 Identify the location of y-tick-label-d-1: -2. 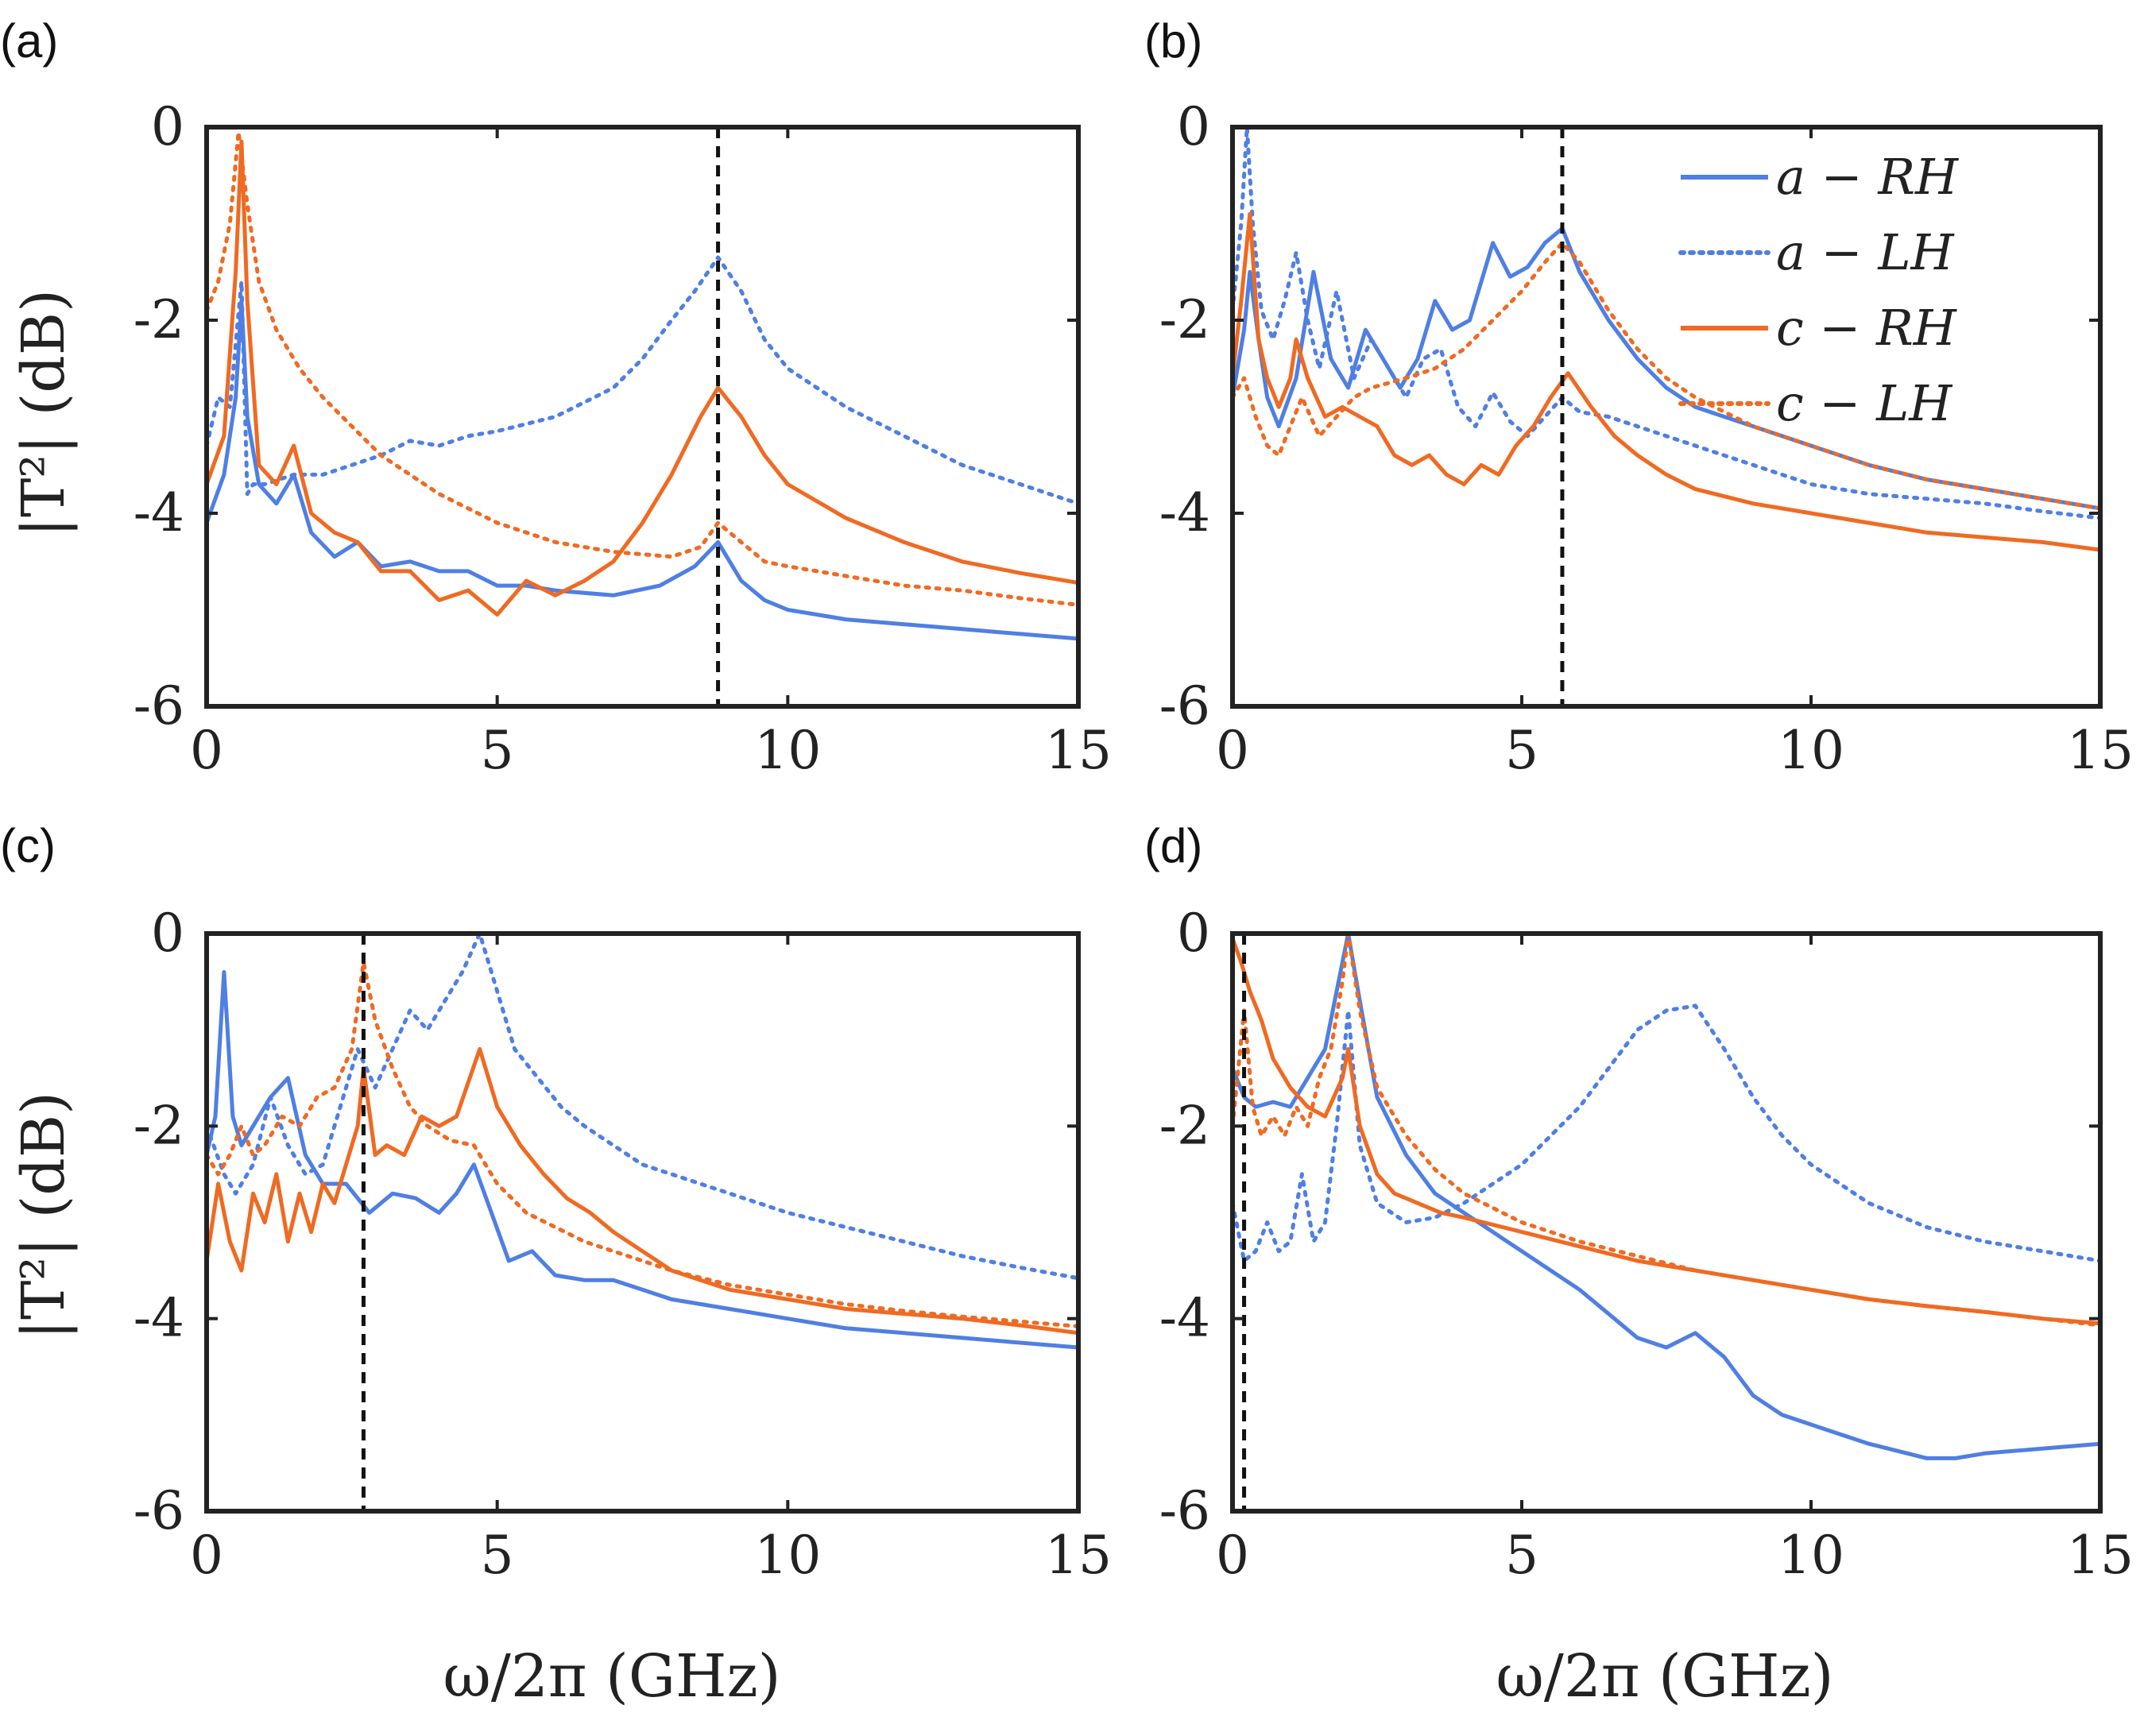
(1184, 1125).